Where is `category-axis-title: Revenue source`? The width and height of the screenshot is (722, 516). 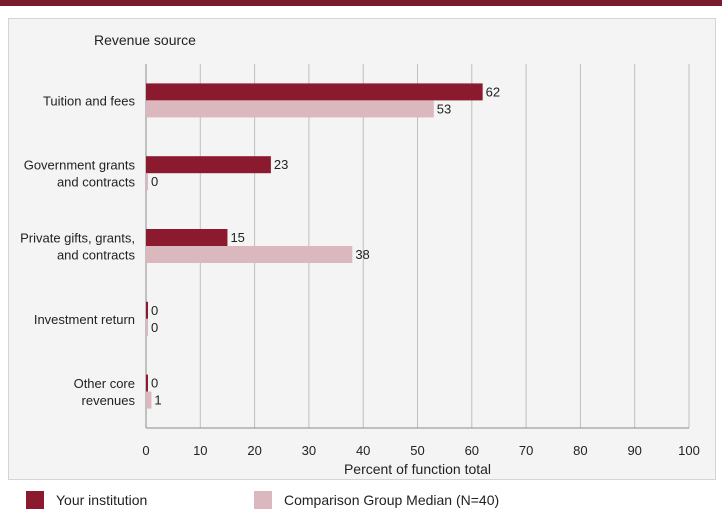
category-axis-title: Revenue source is located at coordinates (145, 40).